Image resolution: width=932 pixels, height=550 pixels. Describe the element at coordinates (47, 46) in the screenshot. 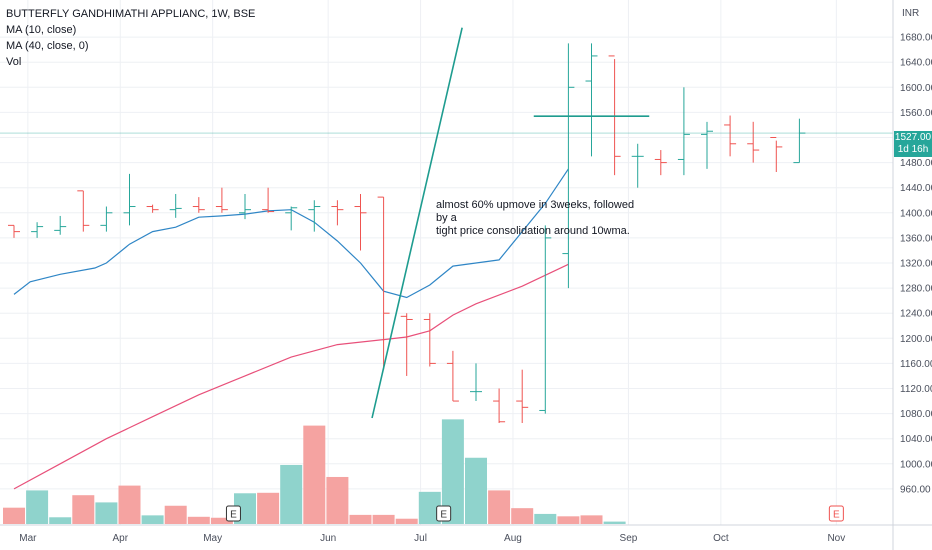

I see `ma40-legend: MA (40, close, 0)` at that location.